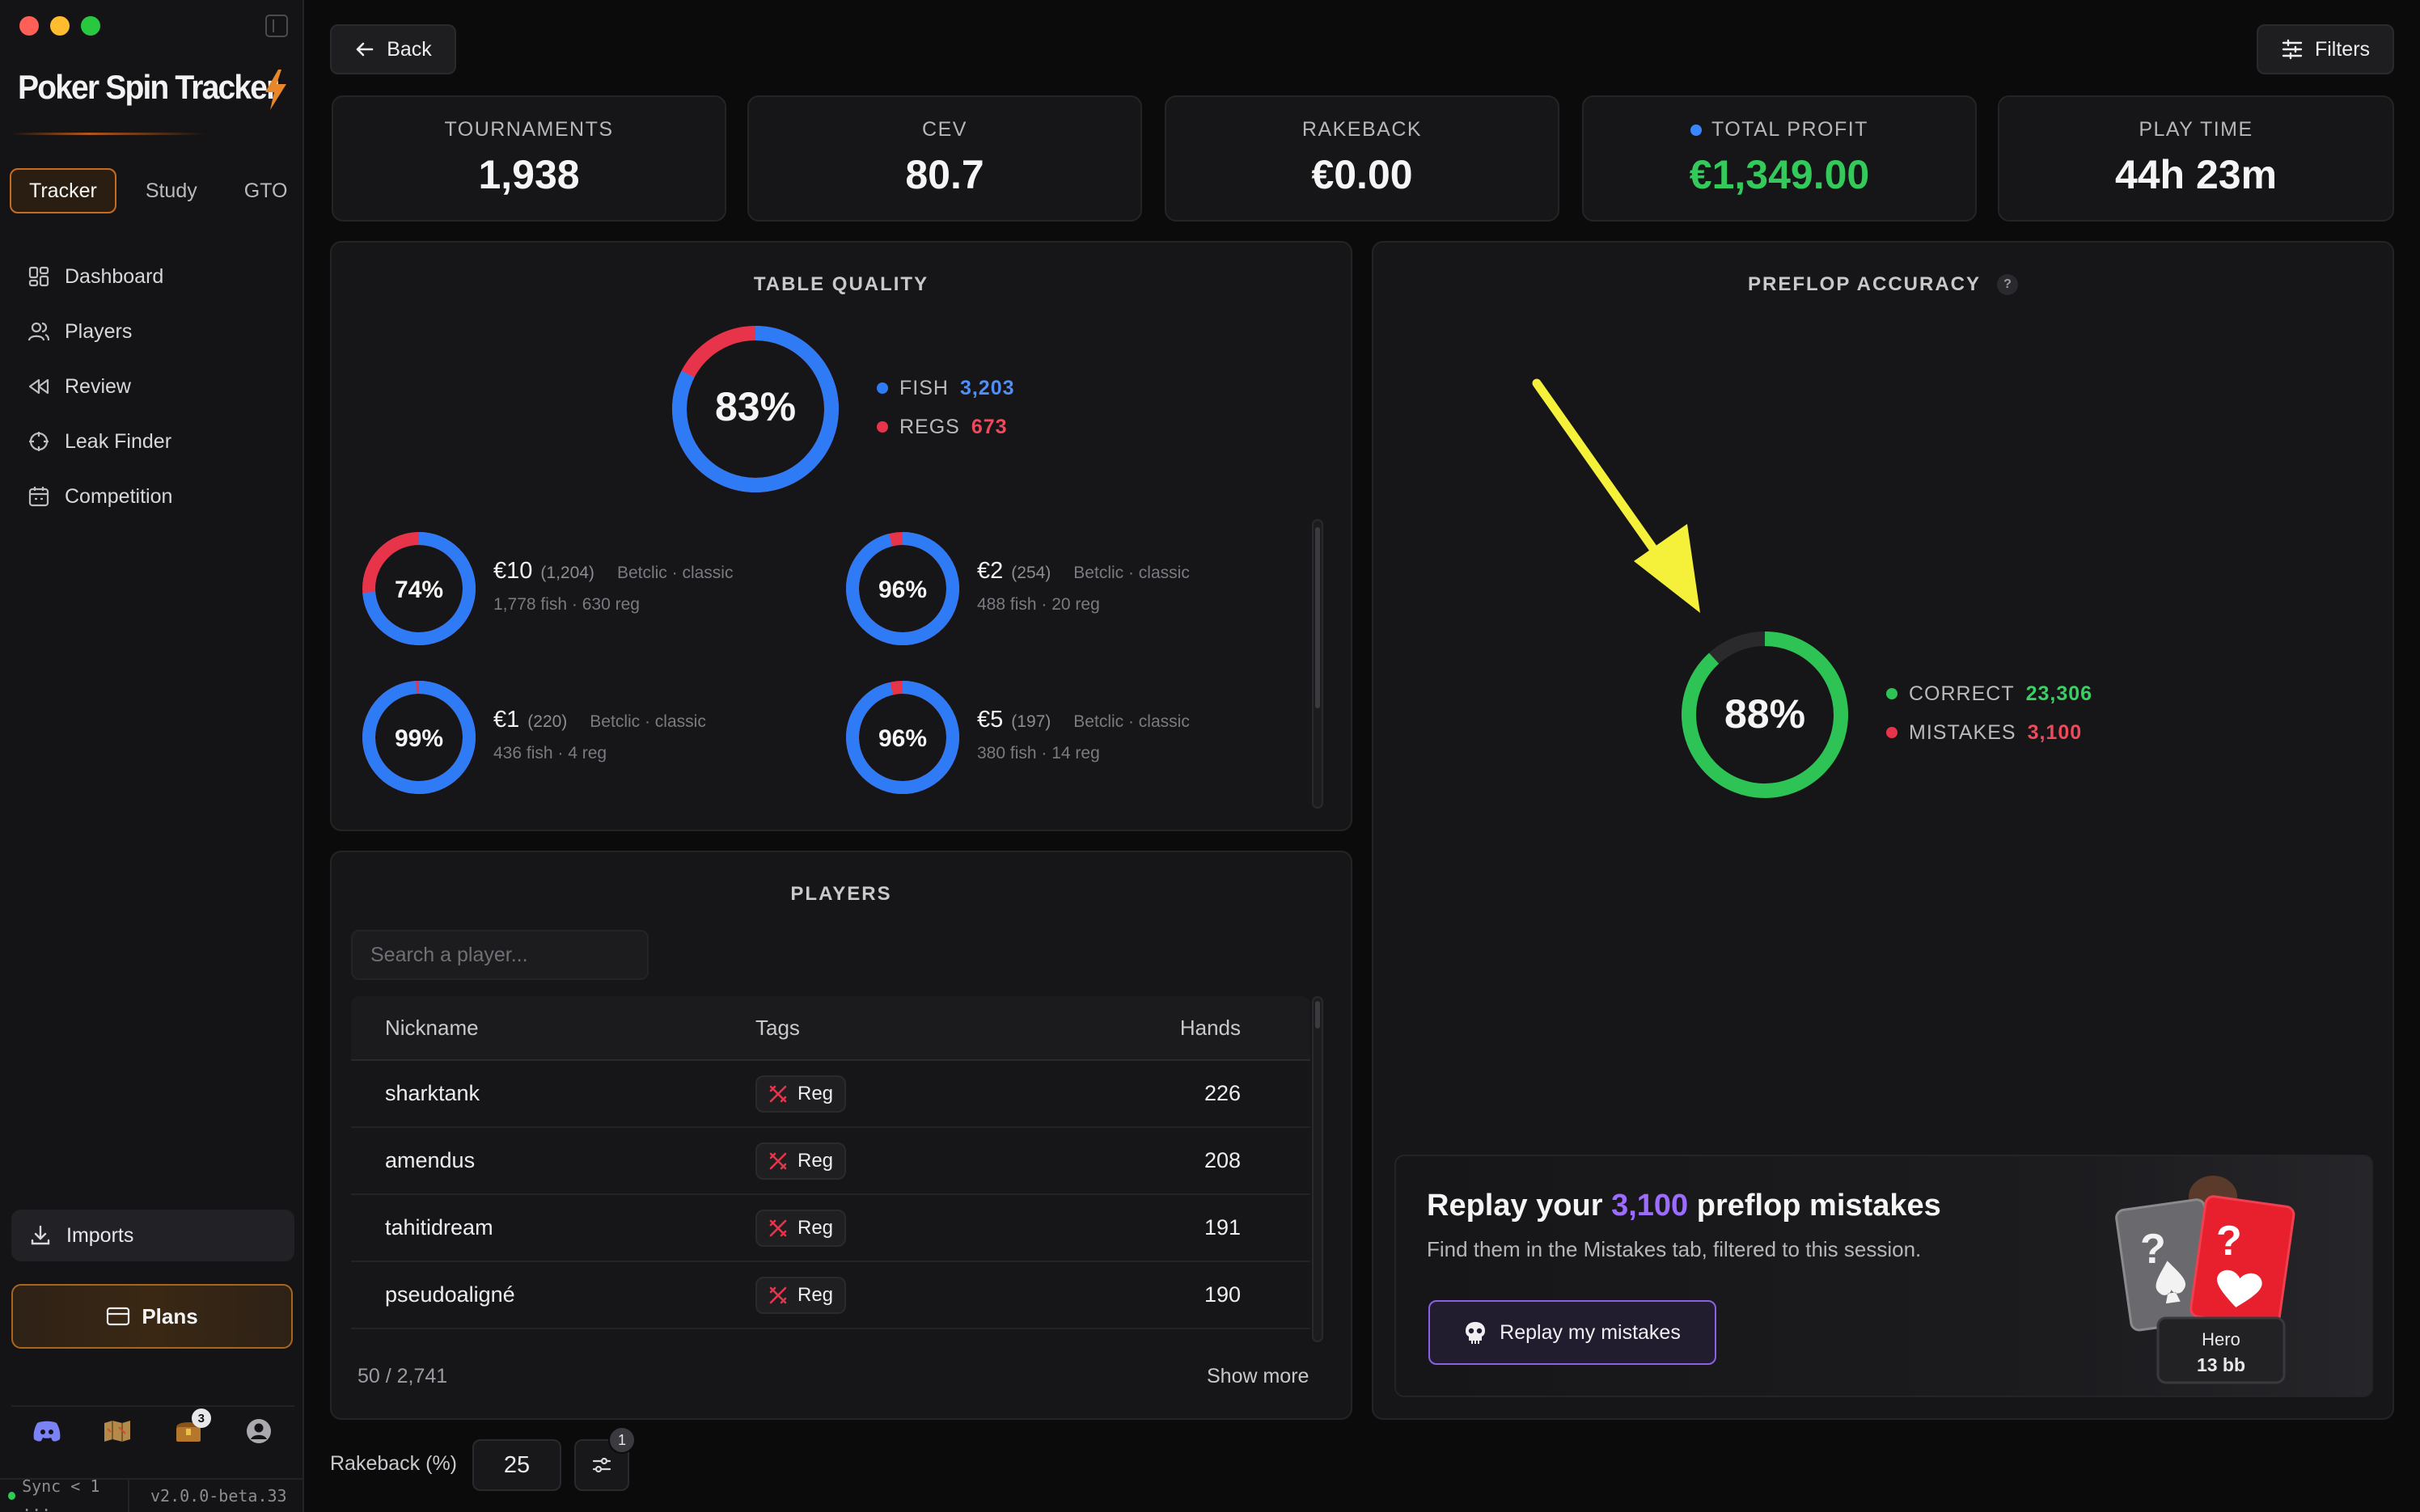 The image size is (2420, 1512). What do you see at coordinates (1210, 1027) in the screenshot?
I see `column-header-hands: Hands` at bounding box center [1210, 1027].